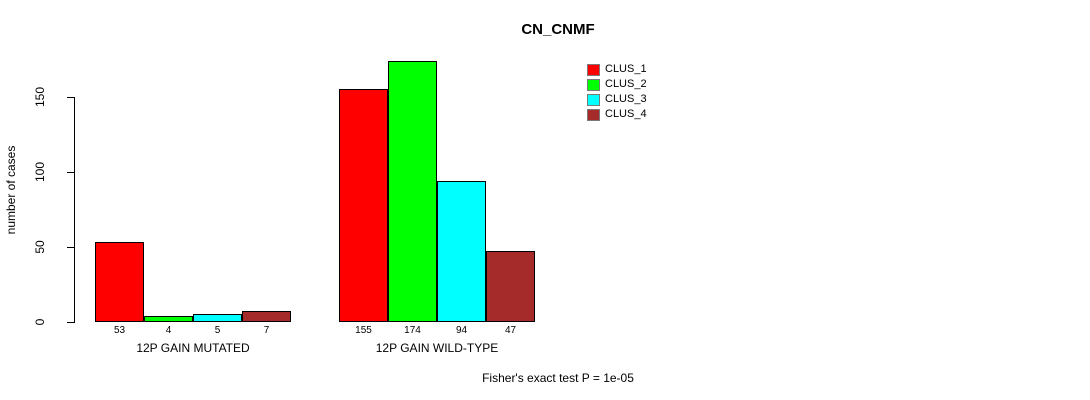 This screenshot has width=1090, height=400. I want to click on bar-clus_3-group1, so click(217, 318).